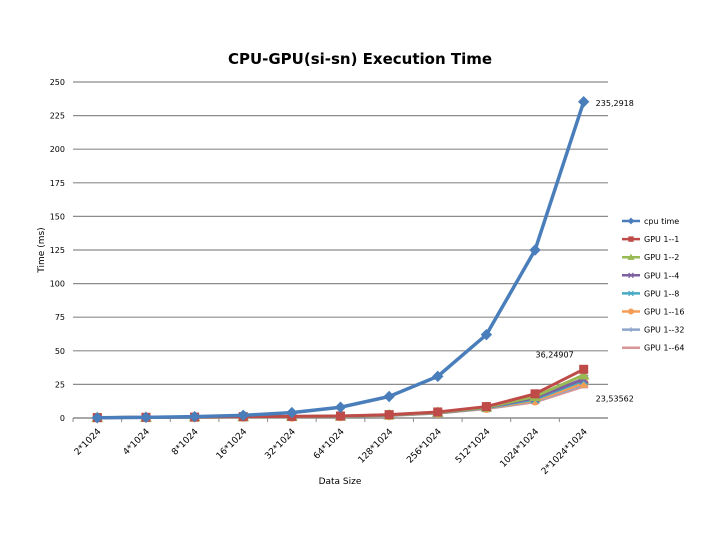  What do you see at coordinates (57, 250) in the screenshot?
I see `y-tick-label: 125` at bounding box center [57, 250].